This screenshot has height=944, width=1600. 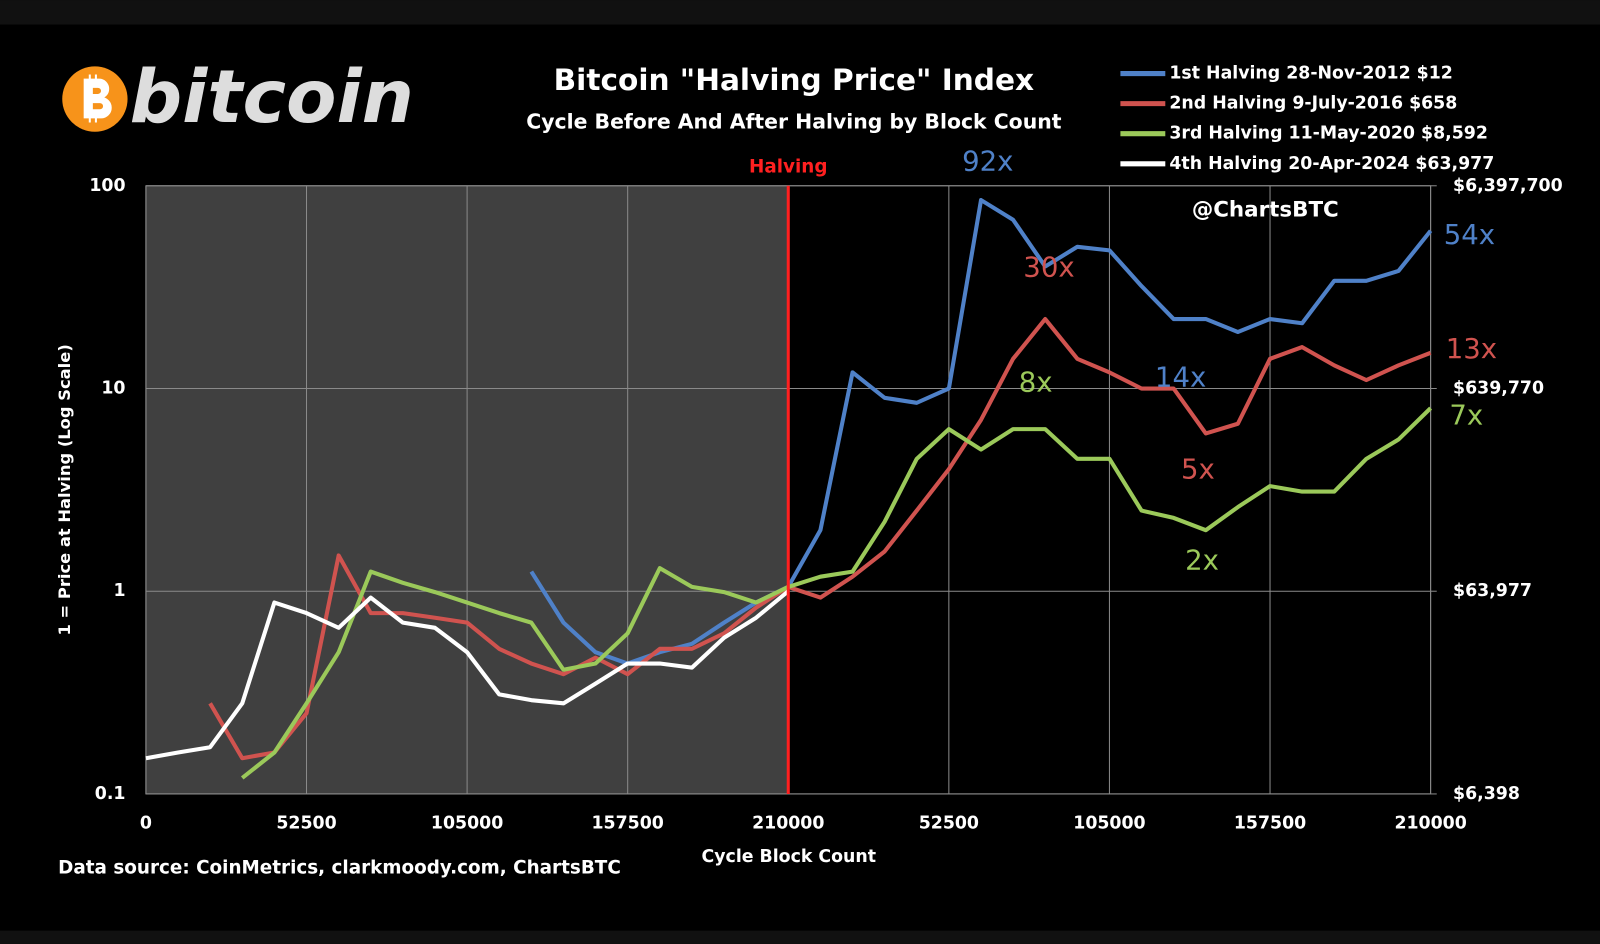 I want to click on annotation: 13x, so click(x=1471, y=349).